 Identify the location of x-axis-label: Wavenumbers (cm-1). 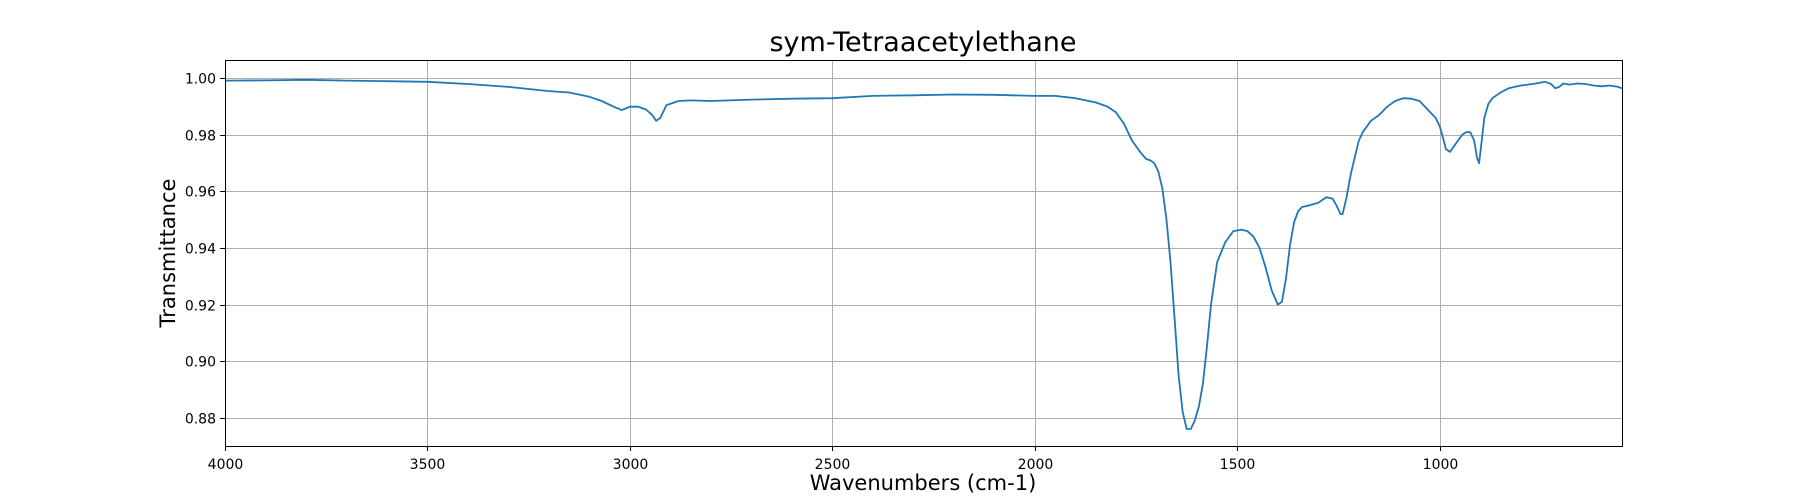
(923, 483).